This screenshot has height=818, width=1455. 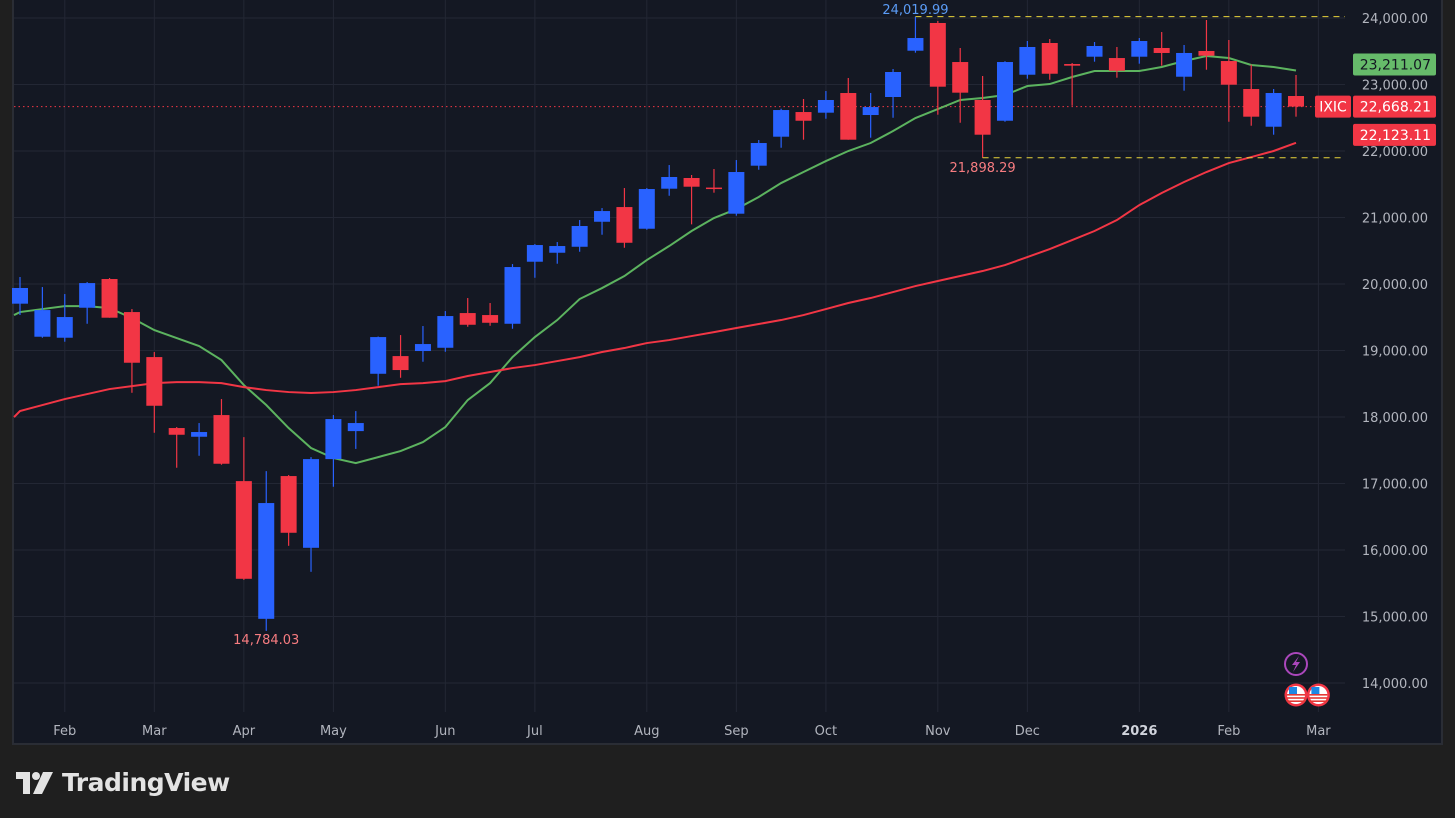 What do you see at coordinates (34, 782) in the screenshot?
I see `tradingview-logo-icon` at bounding box center [34, 782].